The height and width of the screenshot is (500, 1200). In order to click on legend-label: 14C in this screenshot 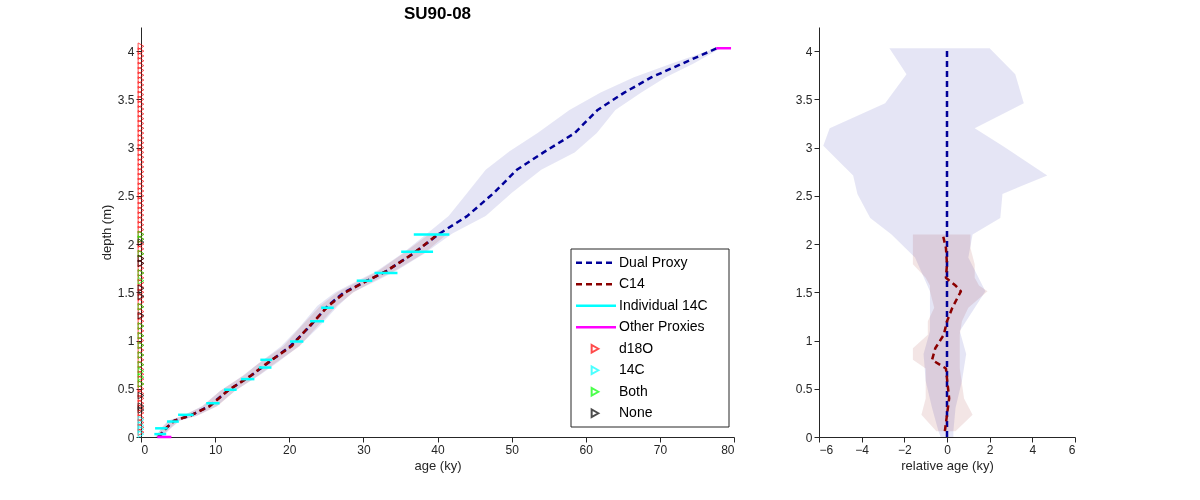, I will do `click(632, 369)`.